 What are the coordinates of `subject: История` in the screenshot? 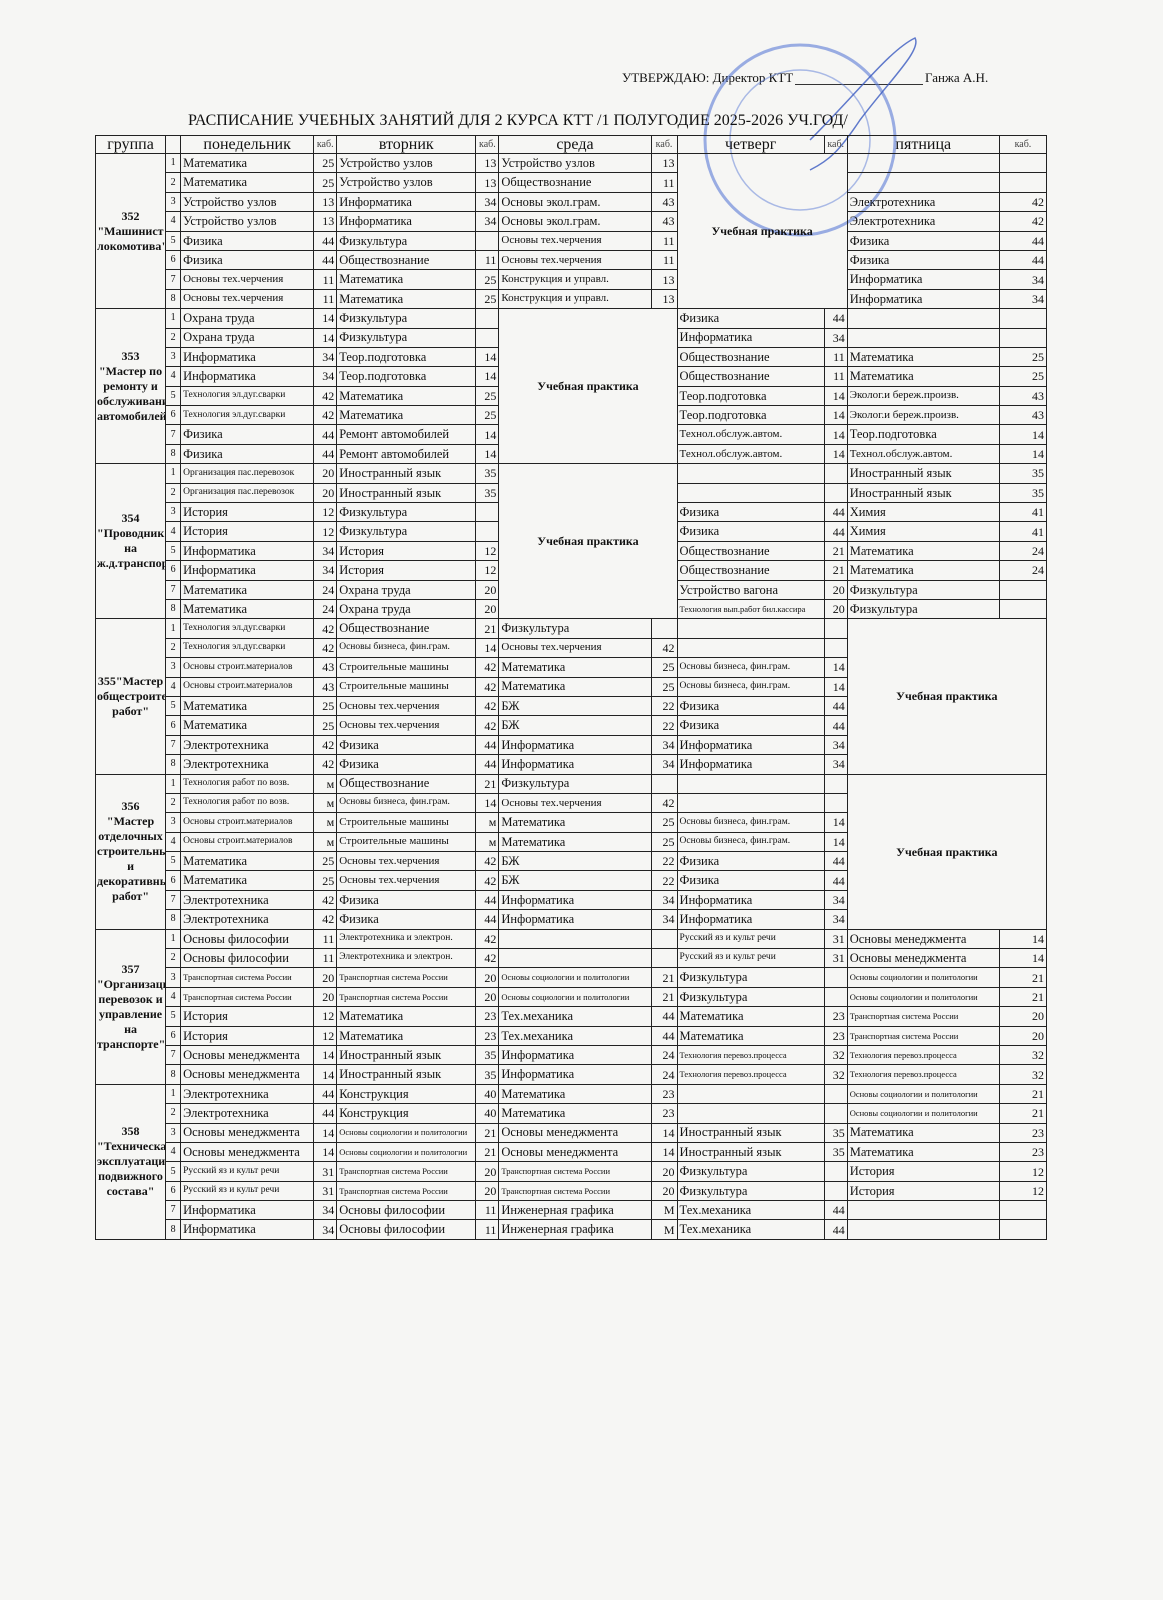 It's located at (923, 1191).